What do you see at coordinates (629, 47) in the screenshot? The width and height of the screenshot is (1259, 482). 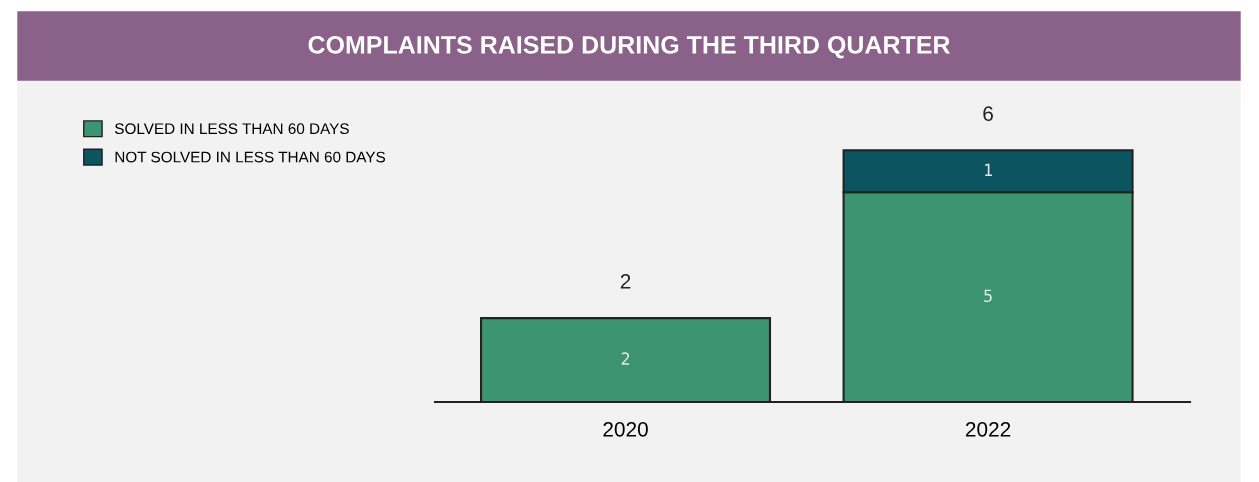 I see `chart-title: COMPLAINTS RAISED DURING THE THIRD QUARTER` at bounding box center [629, 47].